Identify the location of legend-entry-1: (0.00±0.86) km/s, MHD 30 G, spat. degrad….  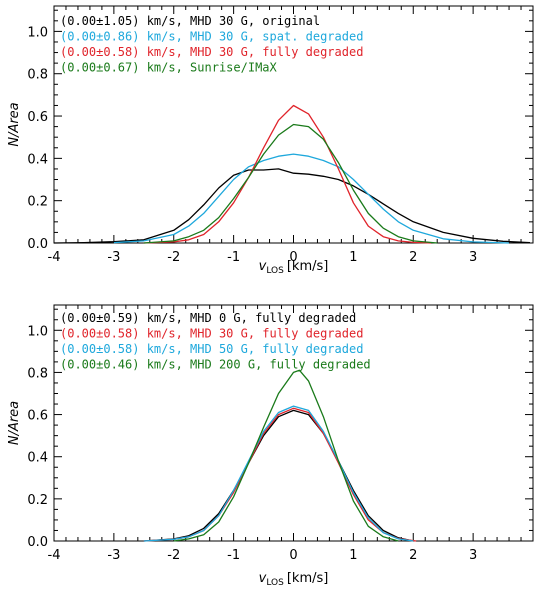
(211, 37).